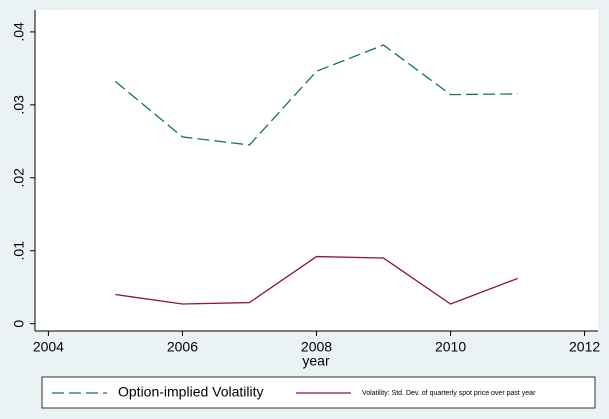 This screenshot has width=609, height=419. I want to click on x-axis-label: year, so click(316, 361).